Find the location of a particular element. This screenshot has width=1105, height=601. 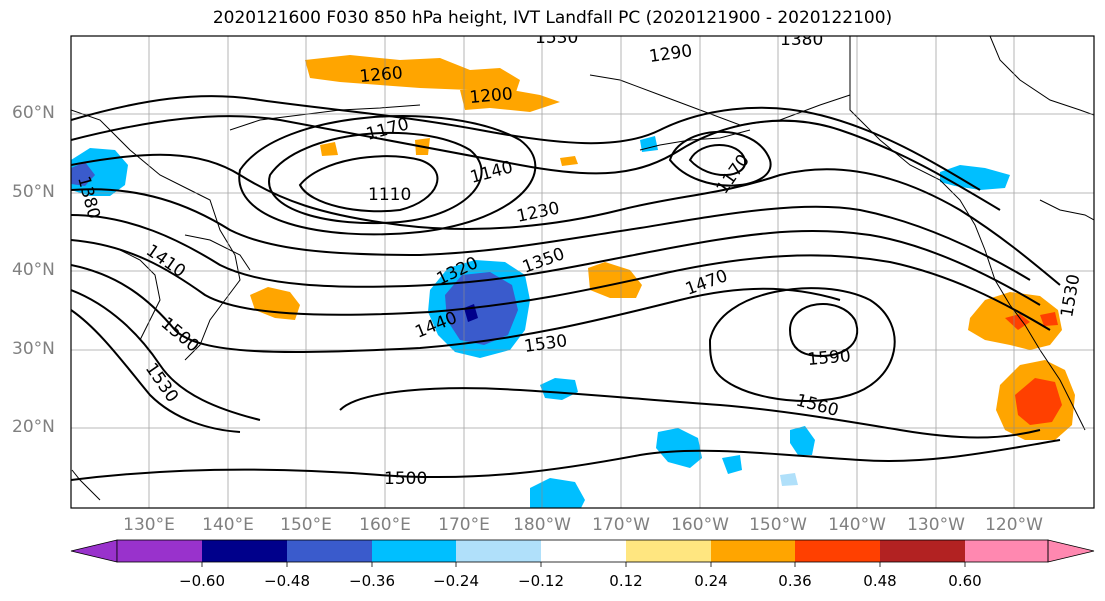

lat-label-40n: 40°N is located at coordinates (33, 270).